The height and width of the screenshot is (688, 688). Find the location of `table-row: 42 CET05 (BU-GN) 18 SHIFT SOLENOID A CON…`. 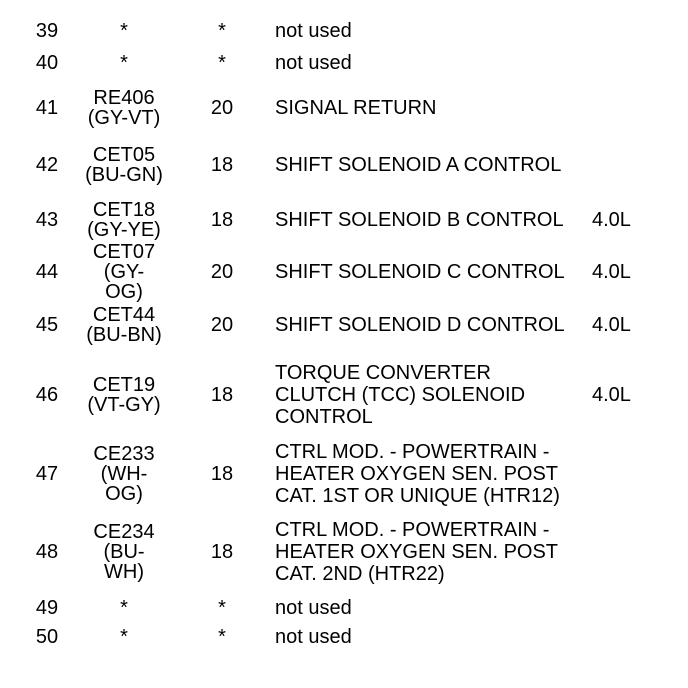

table-row: 42 CET05 (BU-GN) 18 SHIFT SOLENOID A CON… is located at coordinates (344, 165).